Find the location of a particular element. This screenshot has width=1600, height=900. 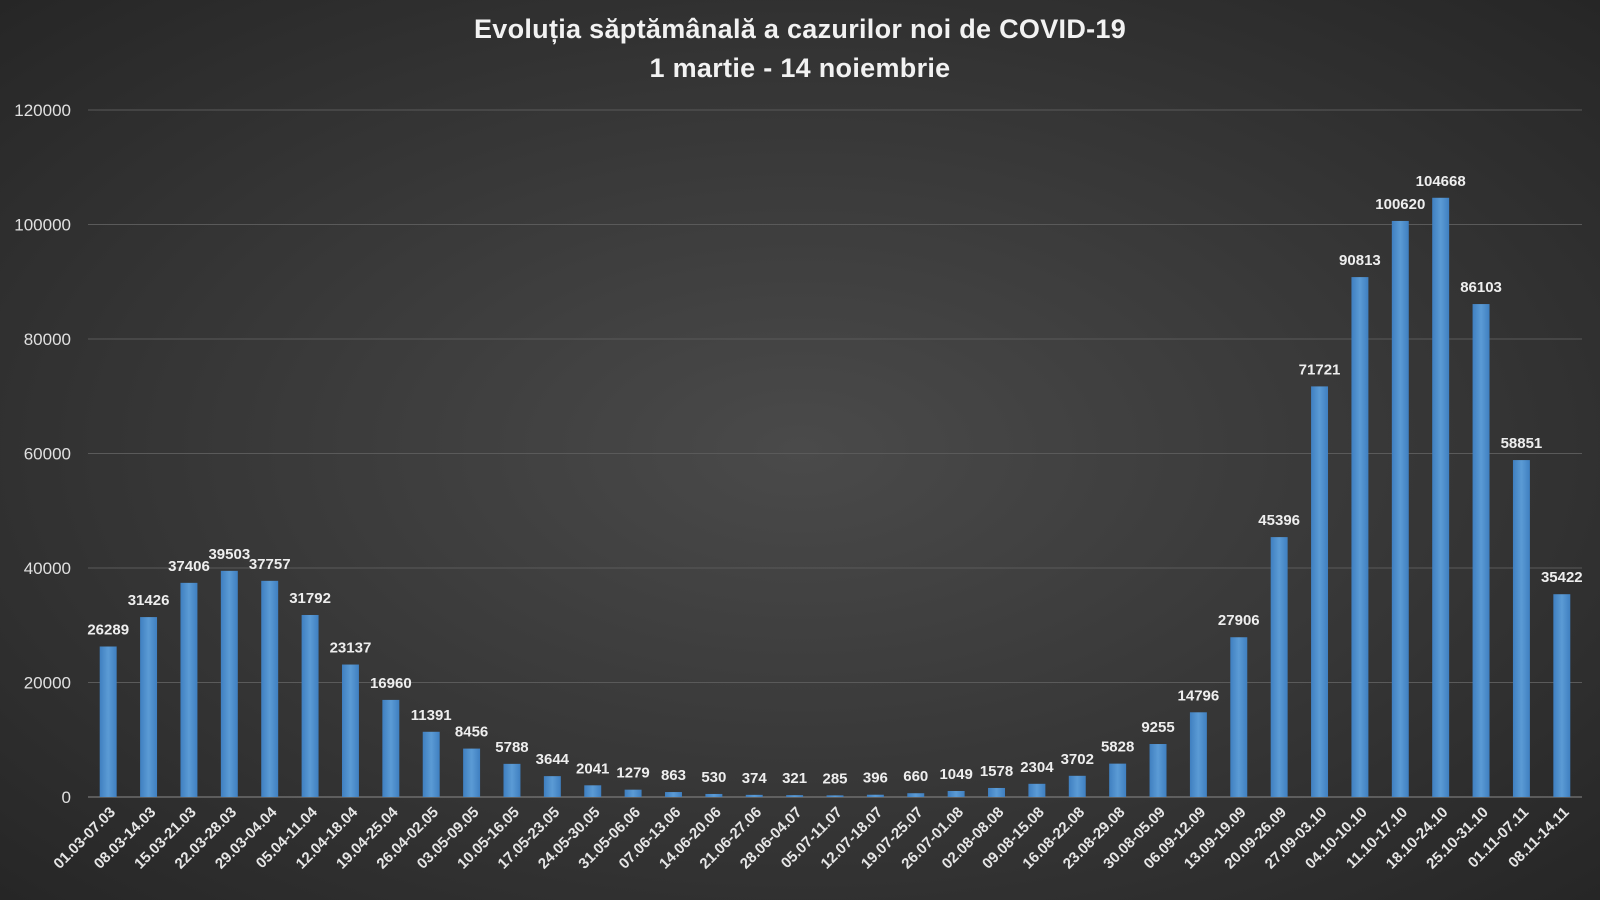

y-tick-label: 80000 is located at coordinates (47, 339).